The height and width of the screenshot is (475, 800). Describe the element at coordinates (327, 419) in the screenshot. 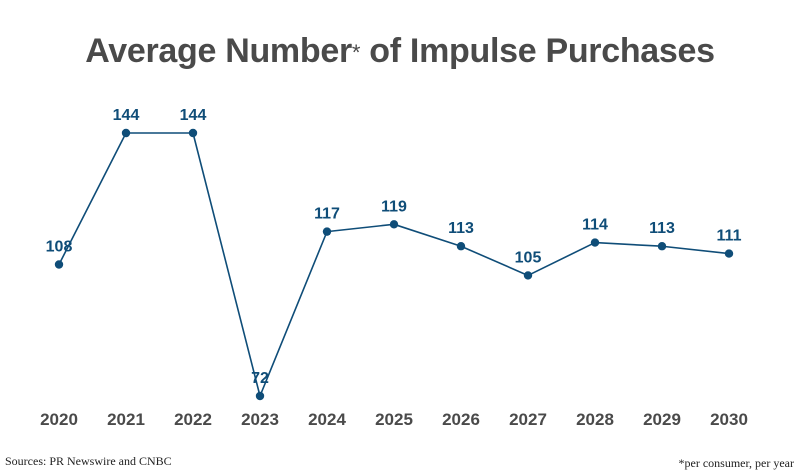

I see `x-tick-label-2024: 2024` at that location.